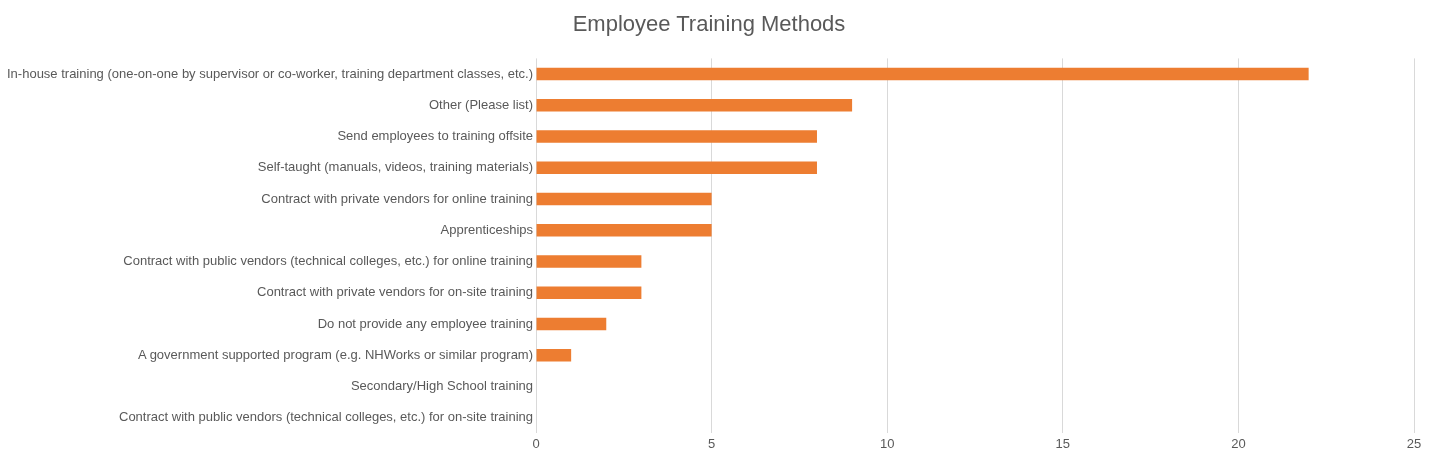 The image size is (1434, 463). I want to click on y-tick-label: Contract with private vendors for online training, so click(397, 198).